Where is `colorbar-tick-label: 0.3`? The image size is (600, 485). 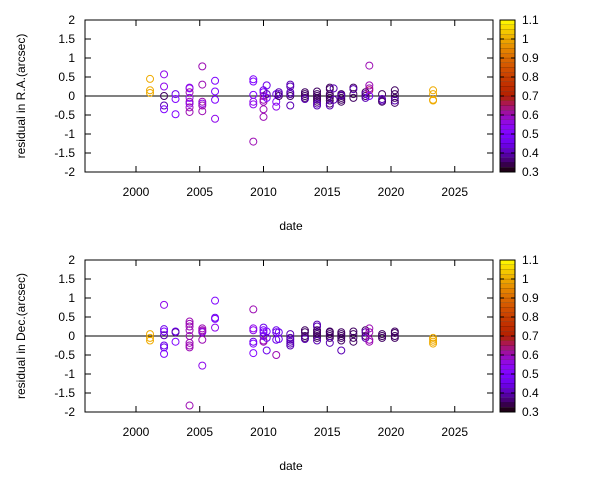
colorbar-tick-label: 0.3 is located at coordinates (530, 412).